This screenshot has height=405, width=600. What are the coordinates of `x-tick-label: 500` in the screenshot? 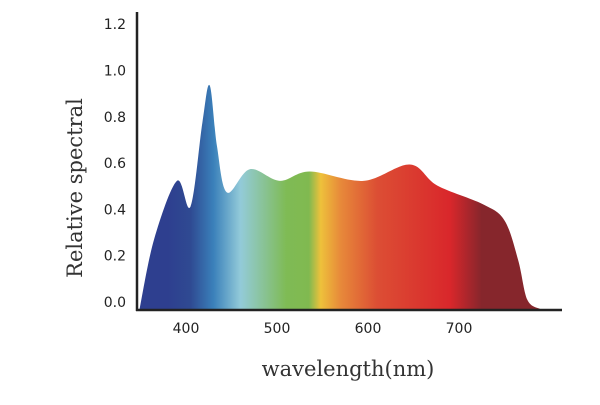 It's located at (277, 329).